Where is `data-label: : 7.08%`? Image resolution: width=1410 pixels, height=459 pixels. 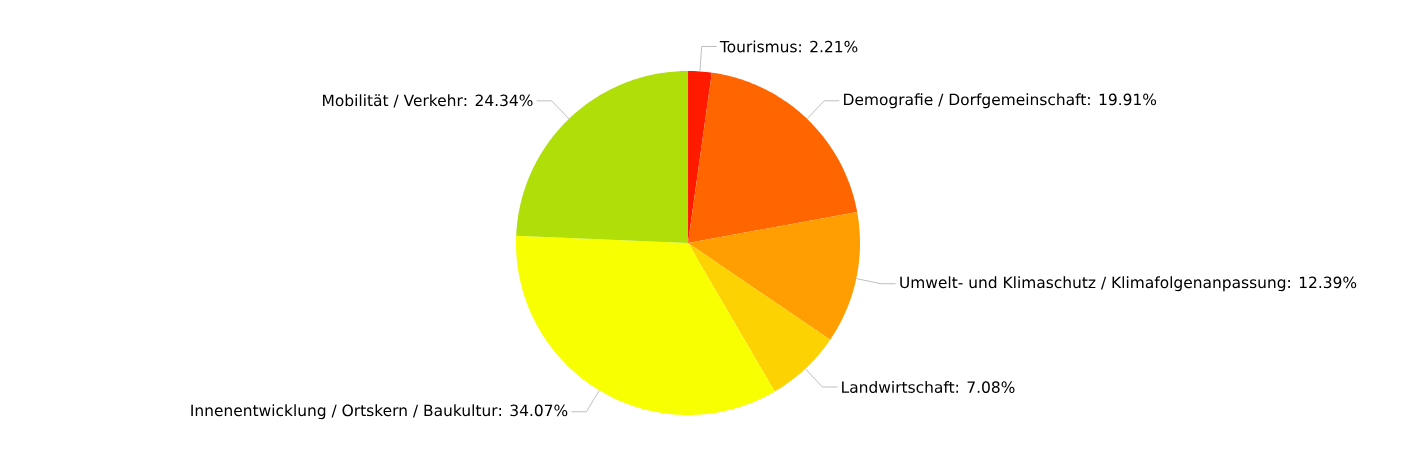 data-label: : 7.08% is located at coordinates (985, 387).